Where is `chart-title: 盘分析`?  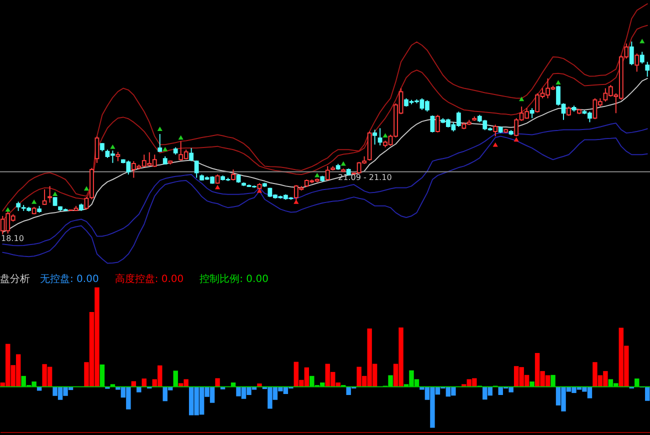
chart-title: 盘分析 is located at coordinates (15, 279).